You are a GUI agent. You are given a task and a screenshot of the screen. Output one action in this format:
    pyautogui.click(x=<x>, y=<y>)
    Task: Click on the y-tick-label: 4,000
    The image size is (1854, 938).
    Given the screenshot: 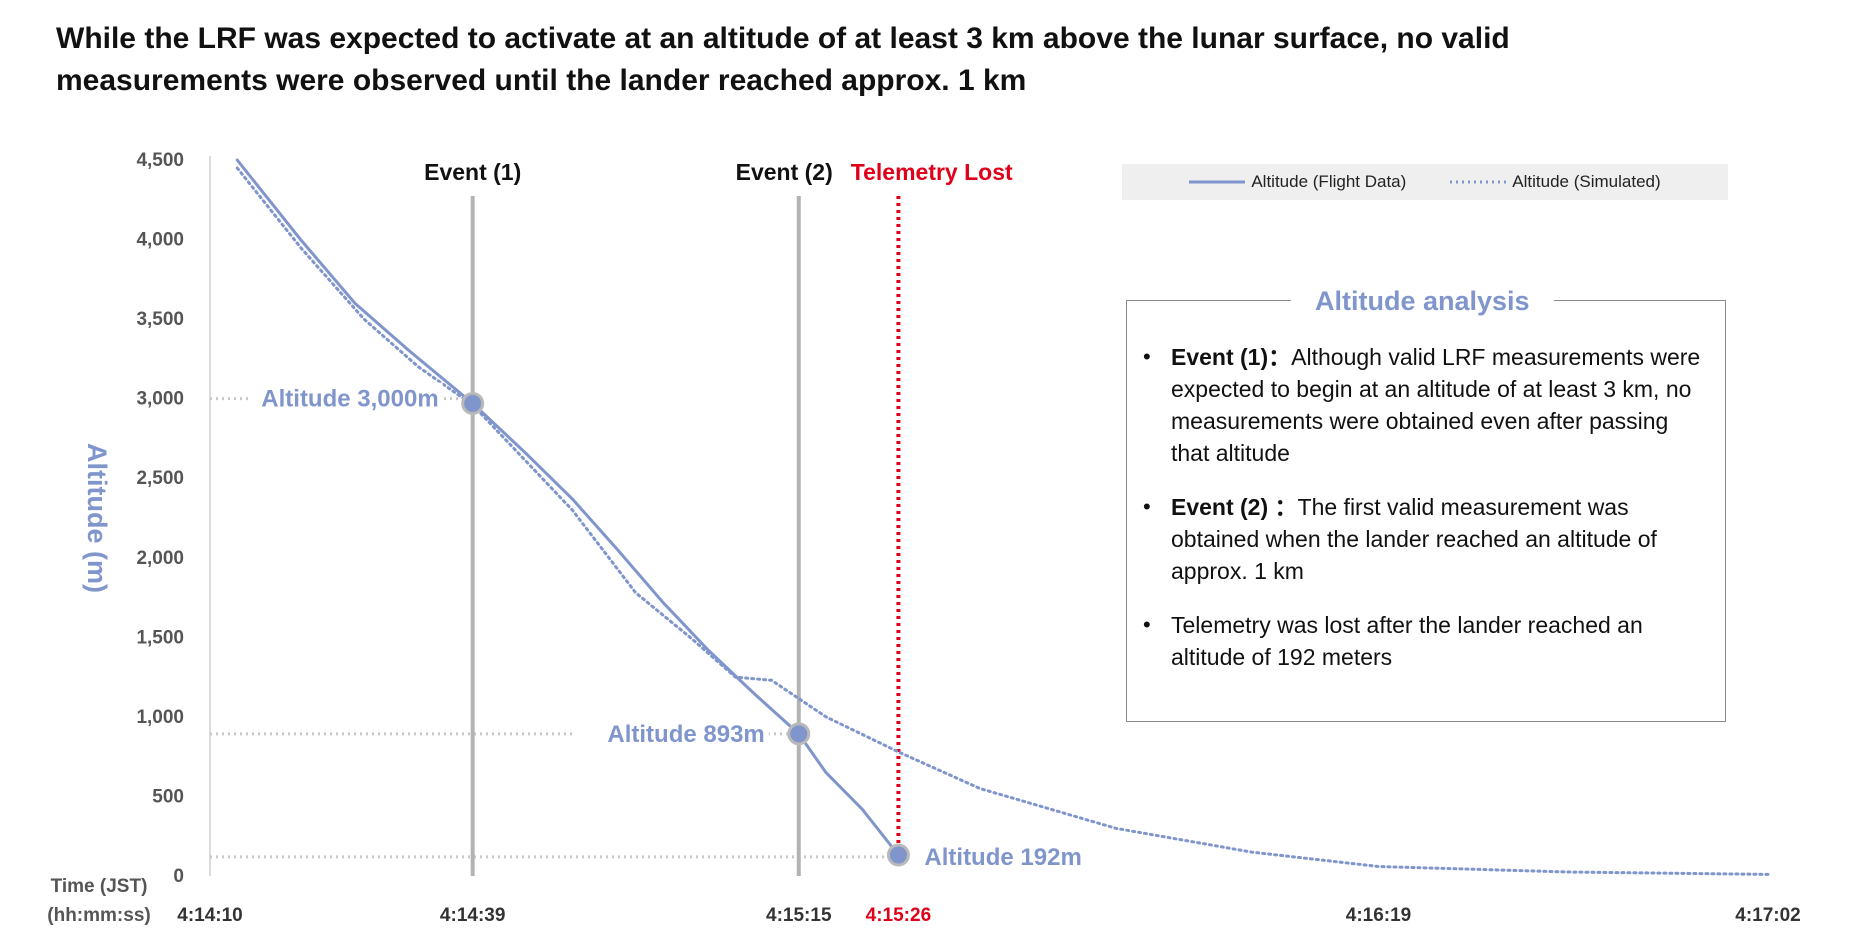 What is the action you would take?
    pyautogui.click(x=160, y=240)
    